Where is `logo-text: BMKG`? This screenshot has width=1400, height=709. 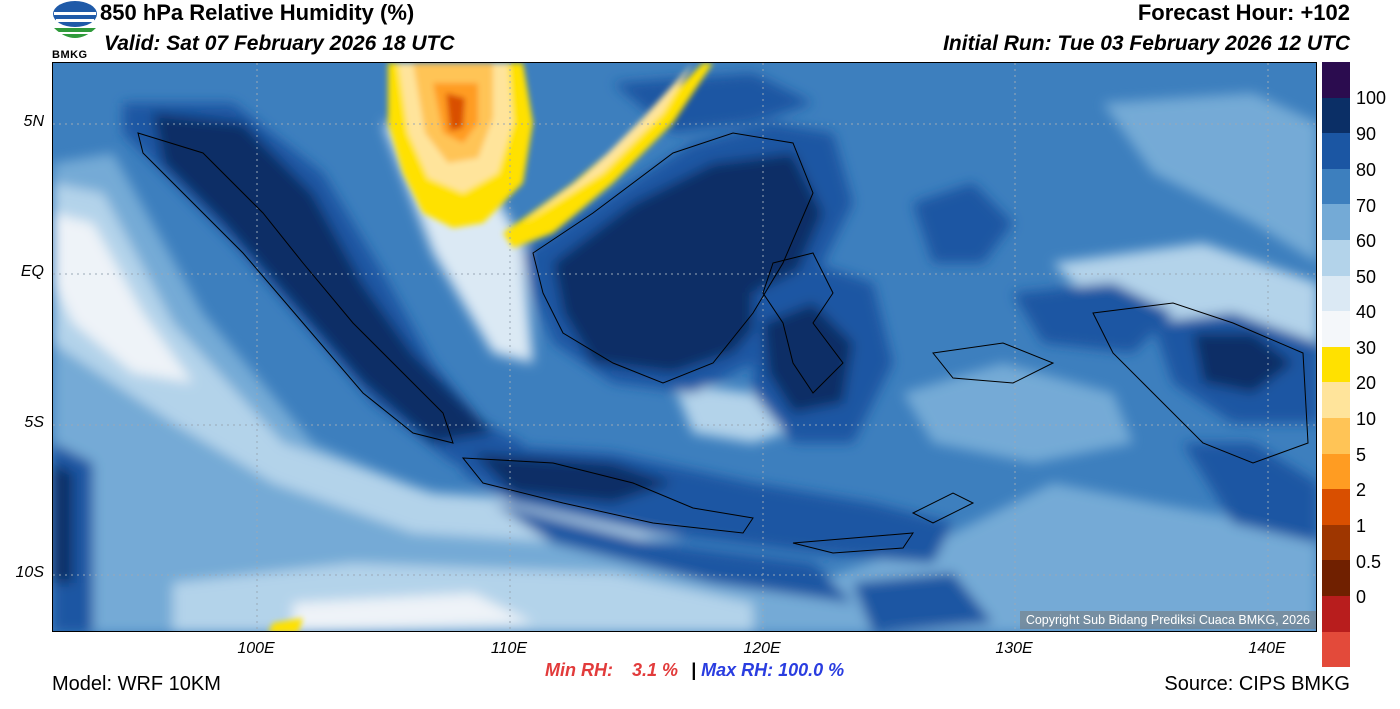
logo-text: BMKG is located at coordinates (70, 55).